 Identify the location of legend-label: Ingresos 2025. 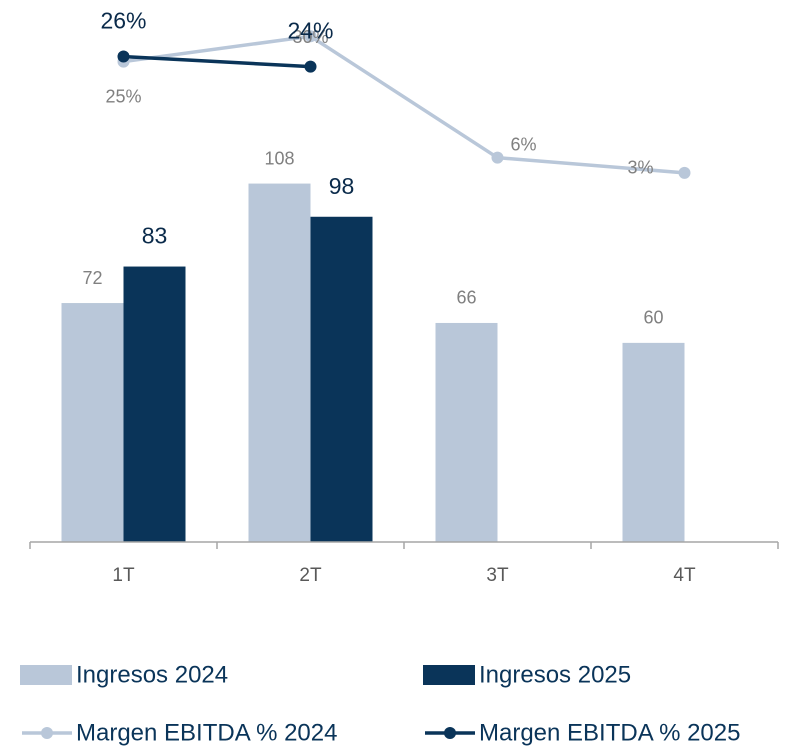
(555, 674).